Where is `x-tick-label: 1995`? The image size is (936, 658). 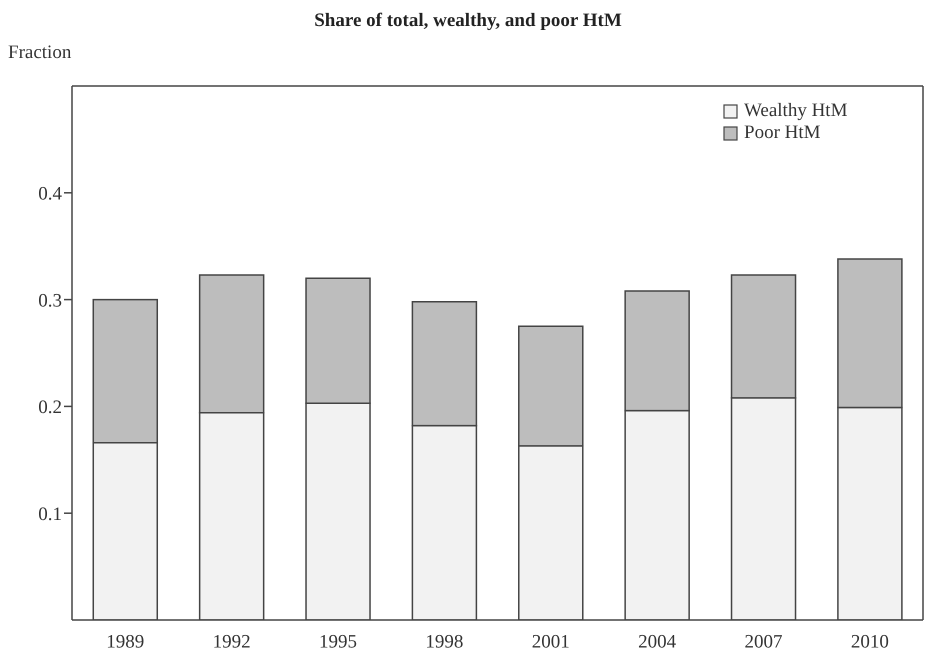 x-tick-label: 1995 is located at coordinates (337, 641).